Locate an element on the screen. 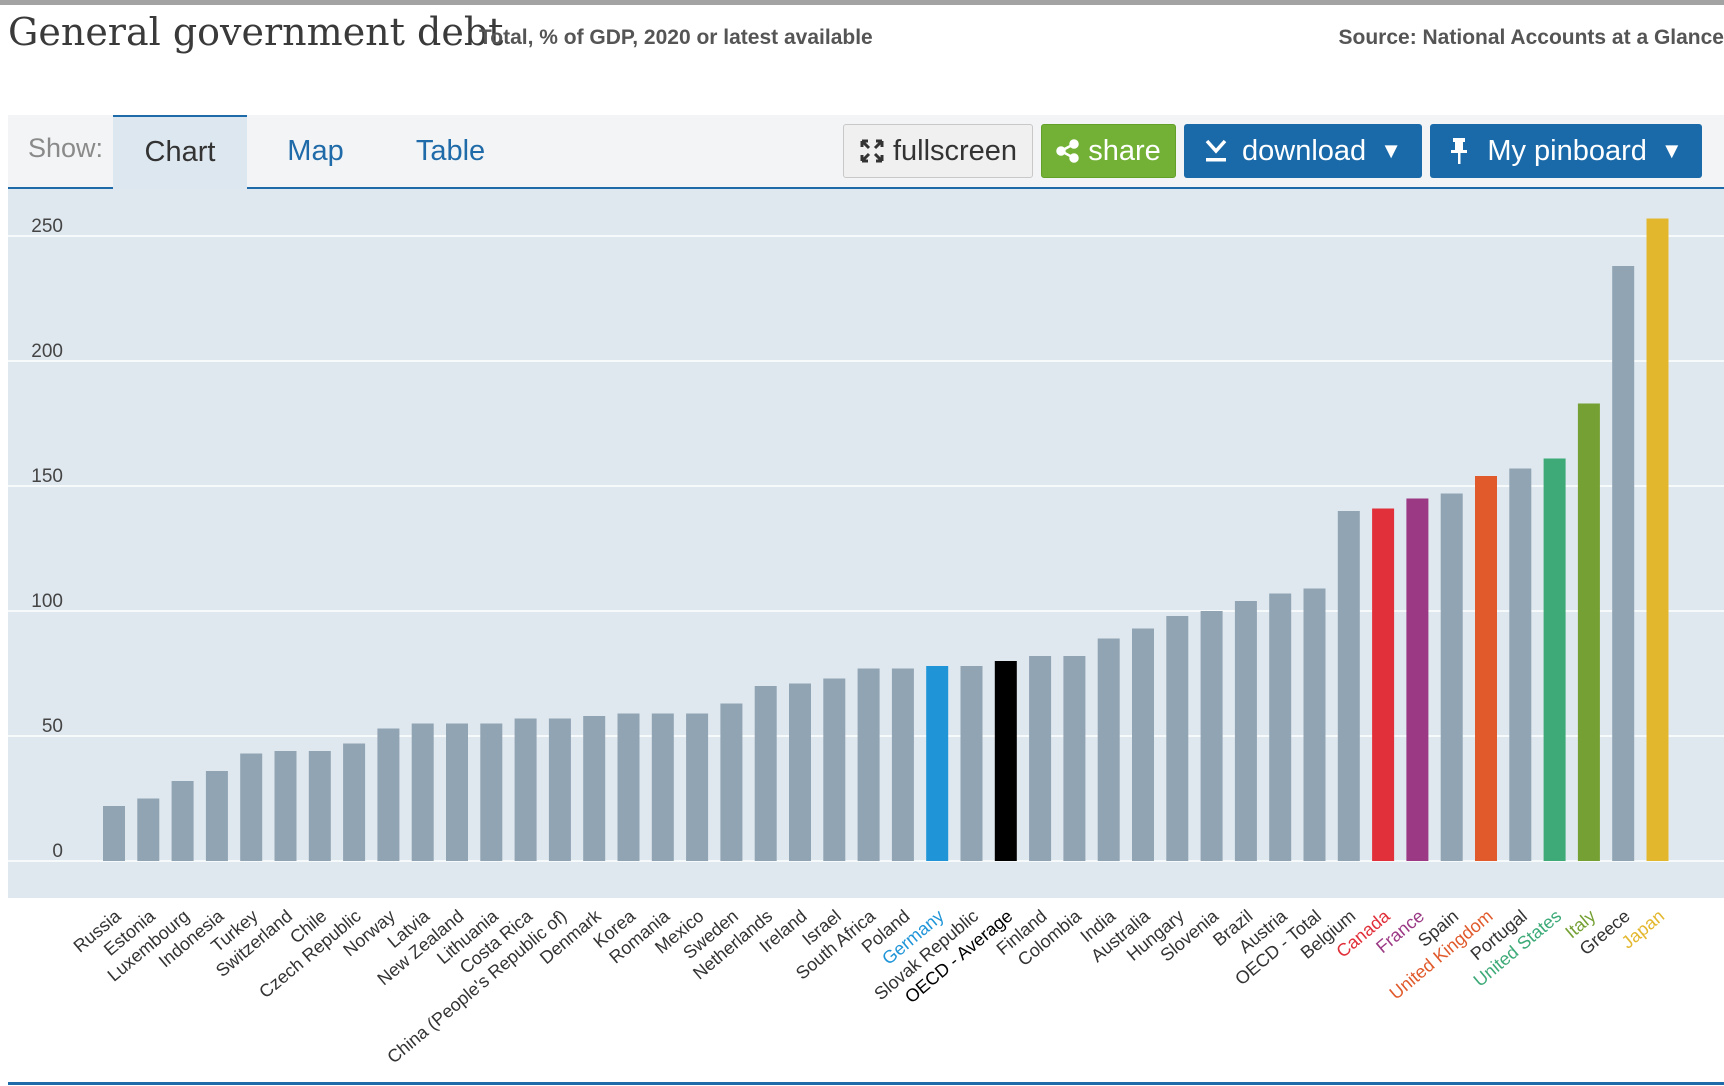 The height and width of the screenshot is (1086, 1724). tab-table-label: Table is located at coordinates (450, 151).